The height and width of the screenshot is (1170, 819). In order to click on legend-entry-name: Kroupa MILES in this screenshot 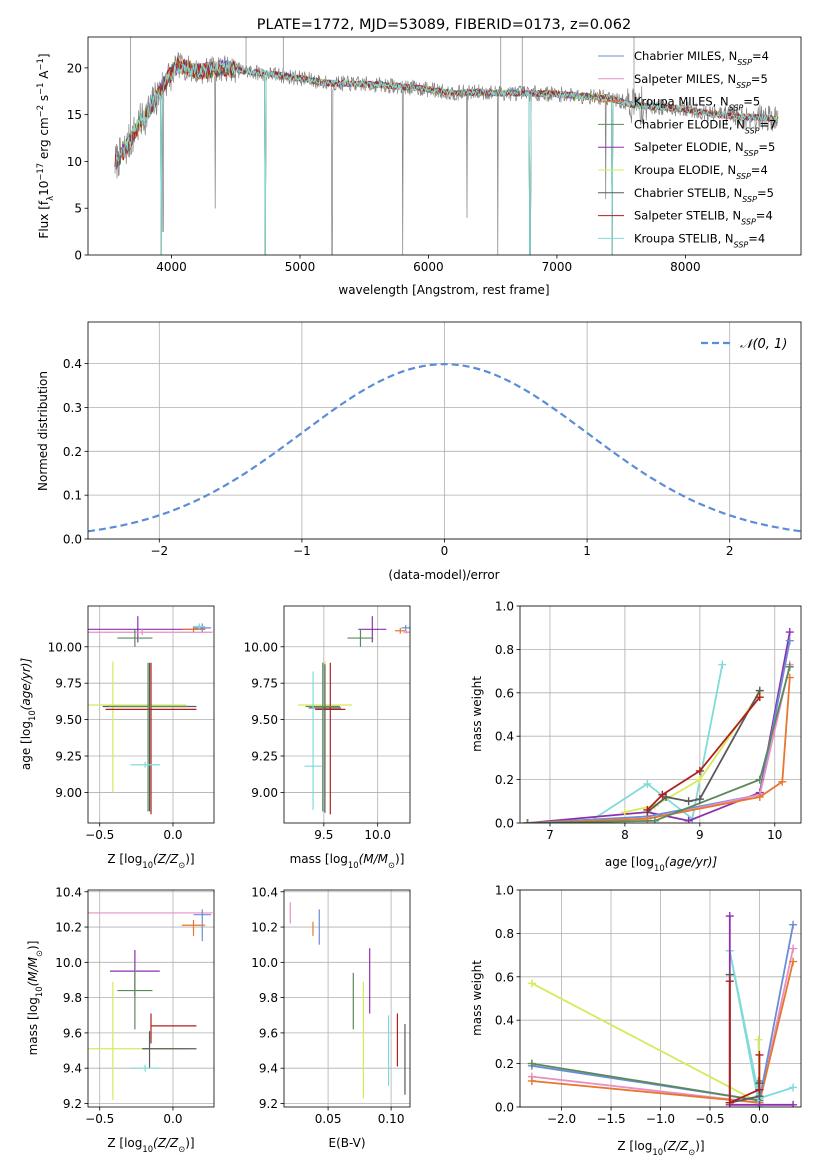, I will do `click(673, 102)`.